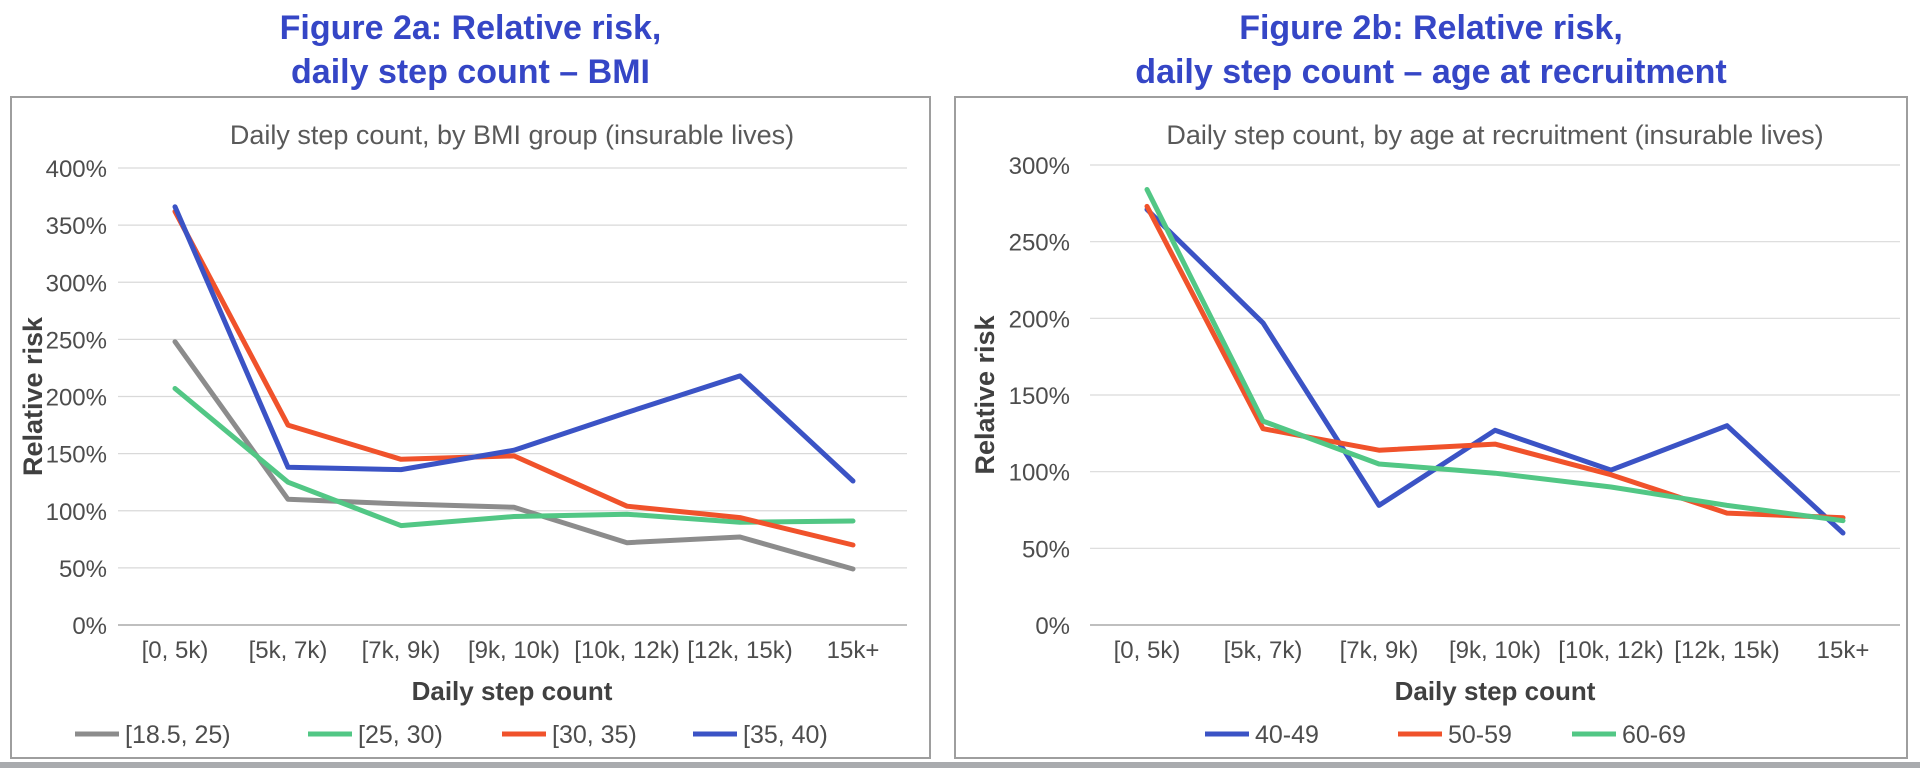 The image size is (1920, 768). What do you see at coordinates (1431, 72) in the screenshot?
I see `figure-title-line-2: daily step count – age at recruitment` at bounding box center [1431, 72].